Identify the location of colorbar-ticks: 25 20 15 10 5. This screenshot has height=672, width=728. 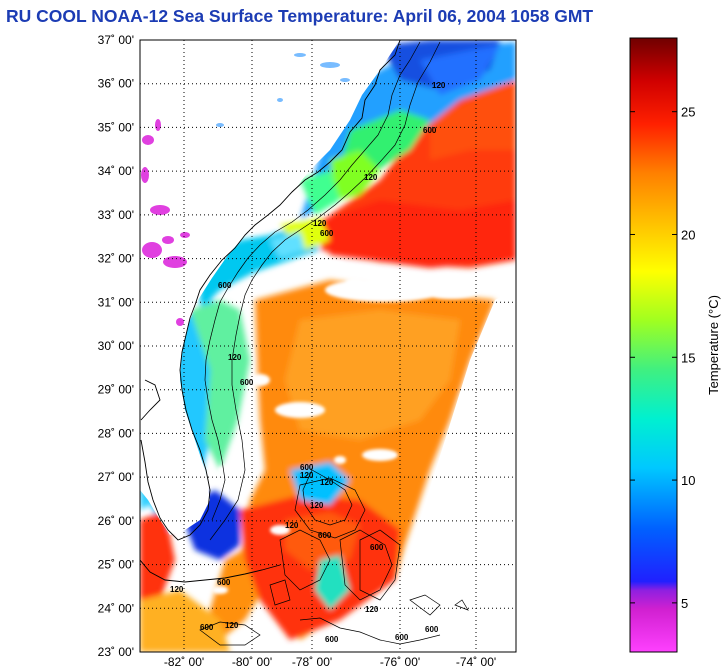
(662, 358).